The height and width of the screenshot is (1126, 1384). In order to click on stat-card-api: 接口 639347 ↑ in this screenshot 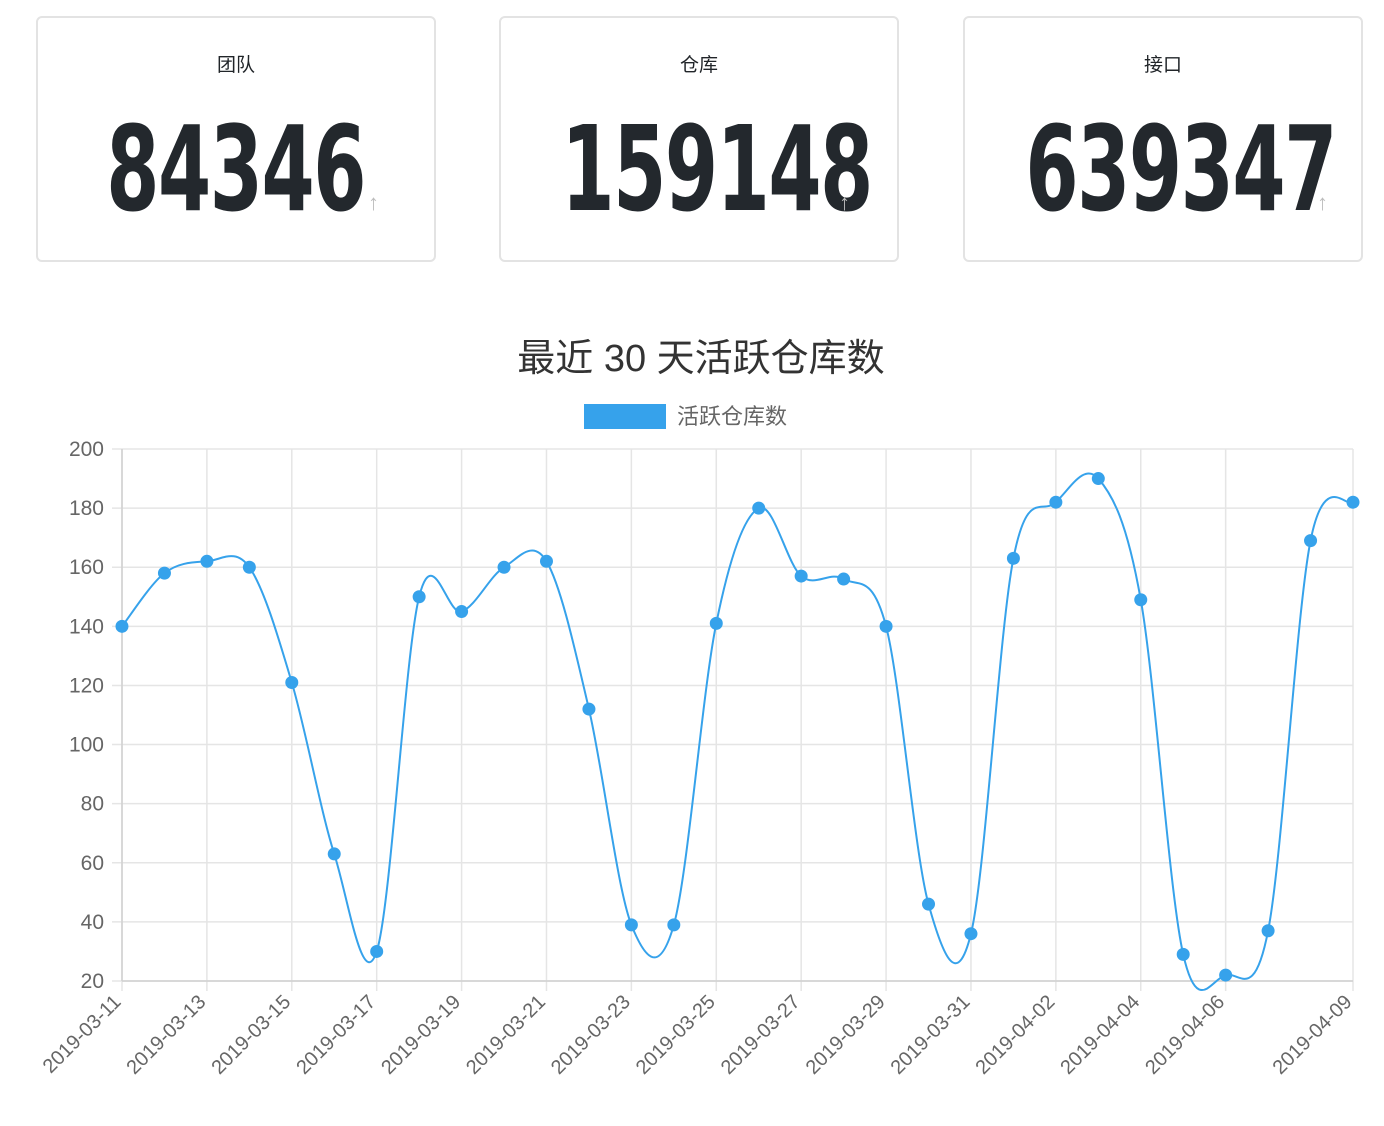, I will do `click(1163, 139)`.